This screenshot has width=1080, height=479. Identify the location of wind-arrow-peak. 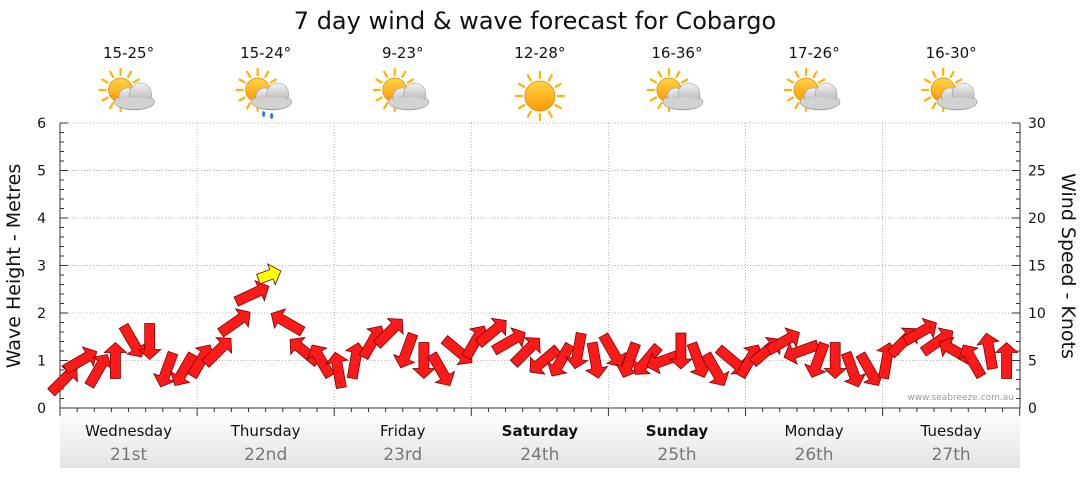
(269, 274).